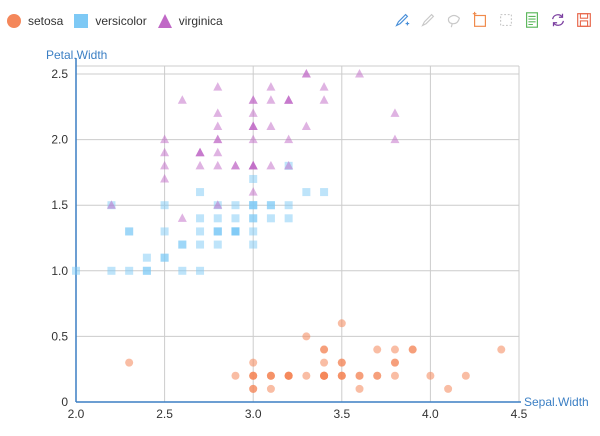 The width and height of the screenshot is (600, 436). What do you see at coordinates (454, 20) in the screenshot?
I see `lasso-icon` at bounding box center [454, 20].